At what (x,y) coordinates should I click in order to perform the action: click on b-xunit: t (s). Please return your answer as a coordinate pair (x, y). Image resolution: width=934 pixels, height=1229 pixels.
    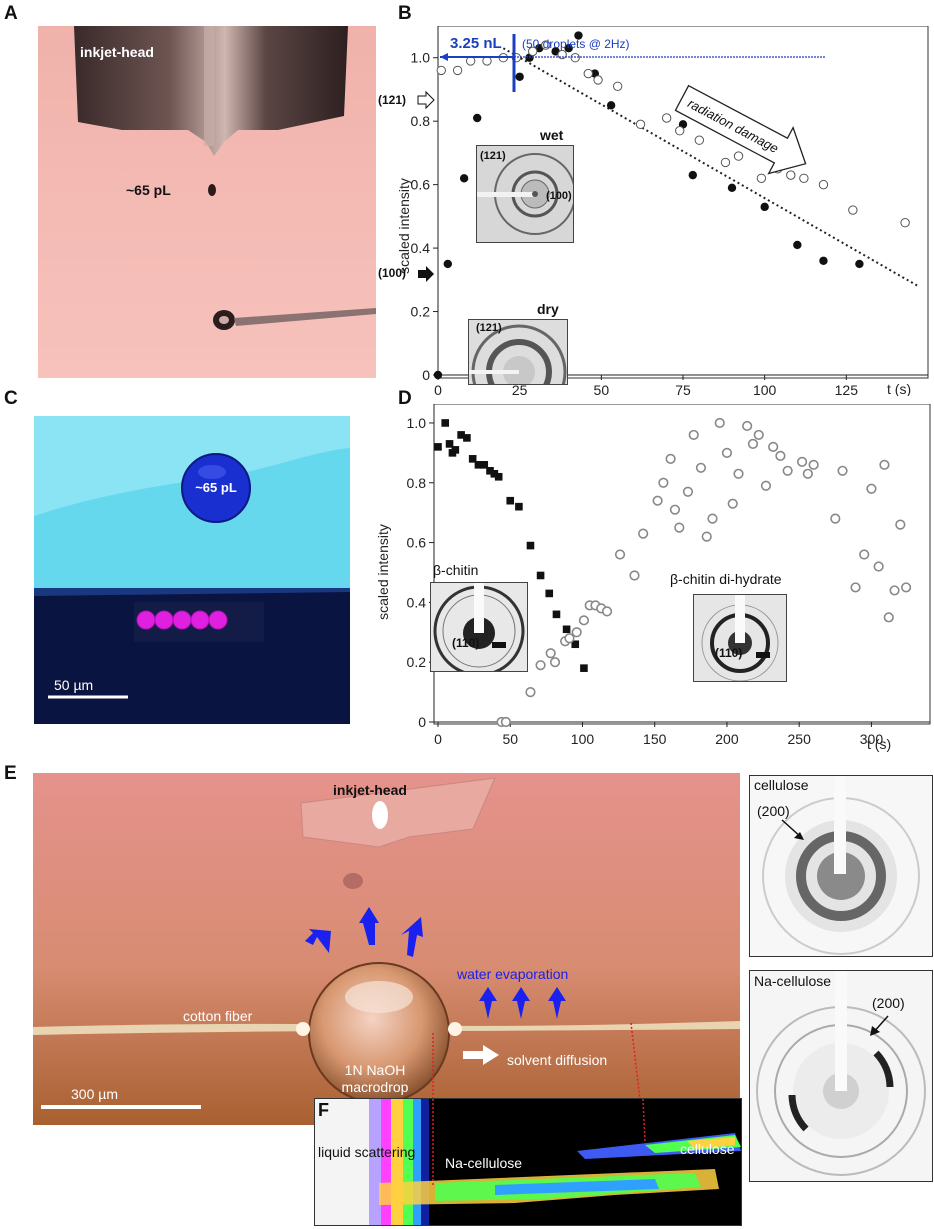
    Looking at the image, I should click on (899, 388).